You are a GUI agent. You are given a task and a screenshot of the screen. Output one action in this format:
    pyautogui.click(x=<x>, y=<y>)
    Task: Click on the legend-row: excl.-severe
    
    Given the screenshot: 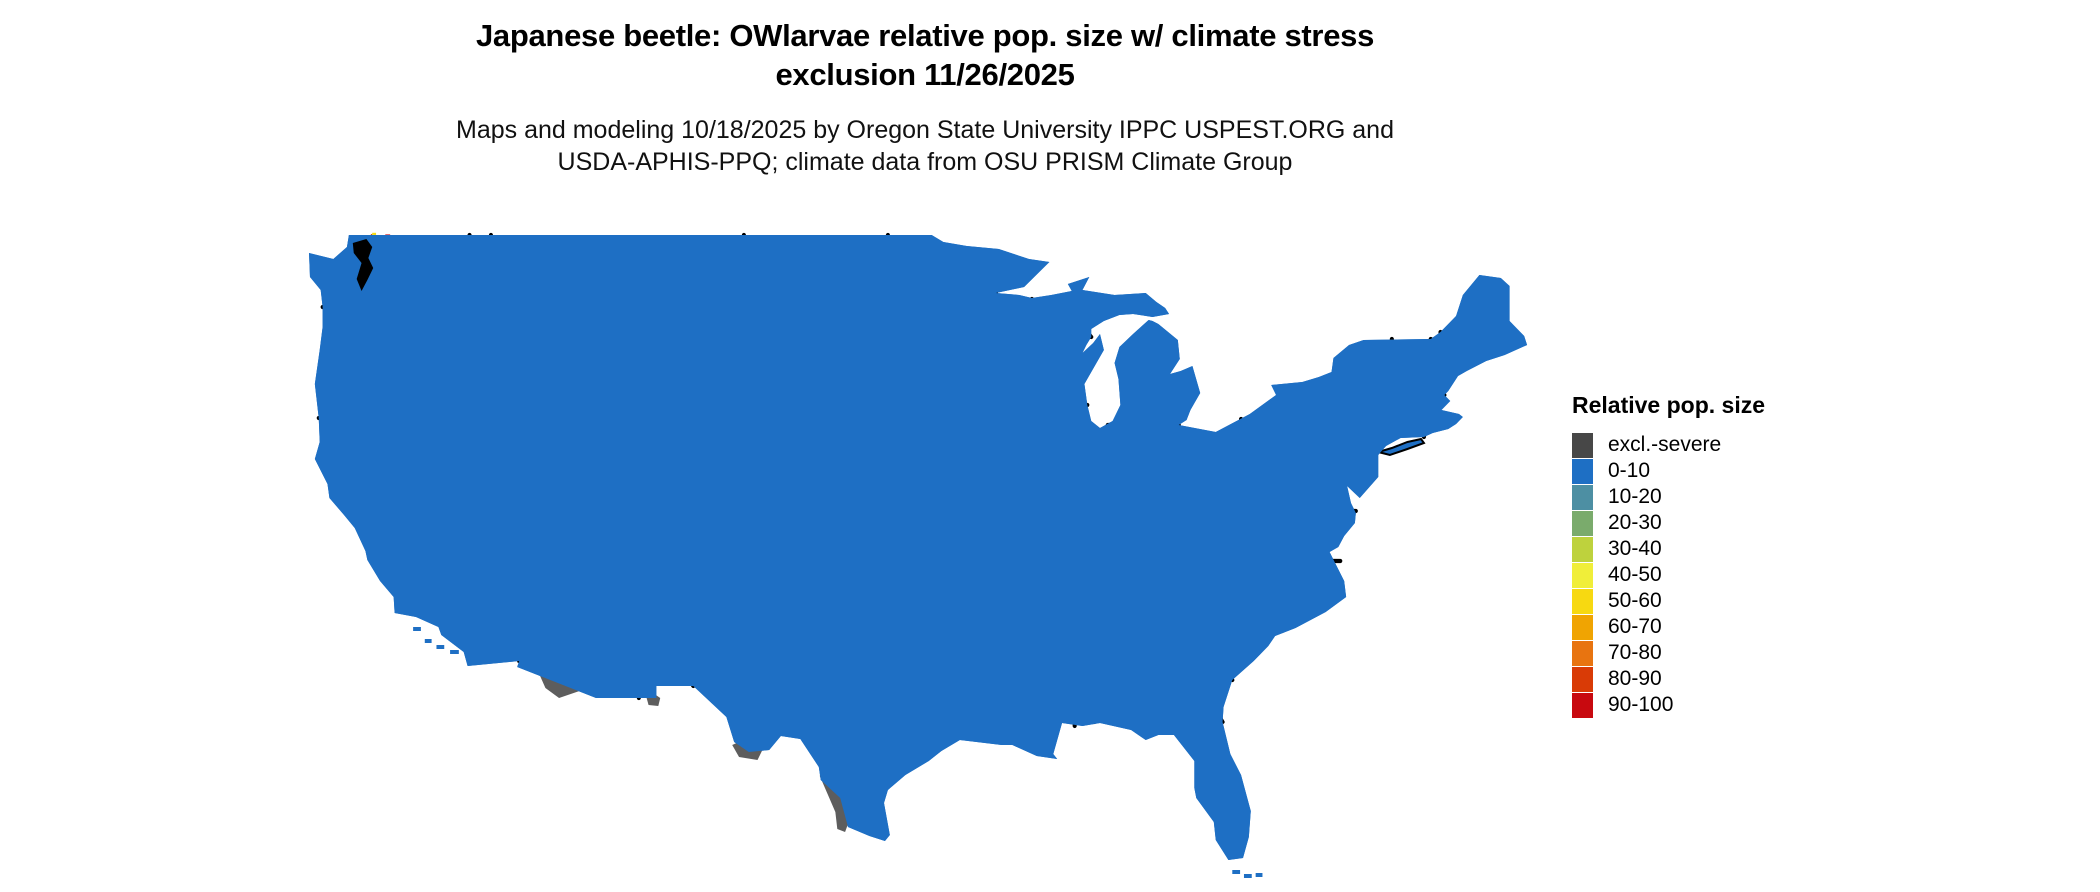 What is the action you would take?
    pyautogui.click(x=1668, y=445)
    